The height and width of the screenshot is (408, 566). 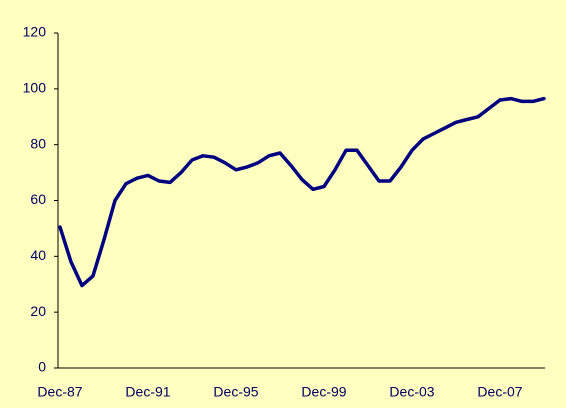 What do you see at coordinates (323, 392) in the screenshot?
I see `x-tick-label: Dec-99` at bounding box center [323, 392].